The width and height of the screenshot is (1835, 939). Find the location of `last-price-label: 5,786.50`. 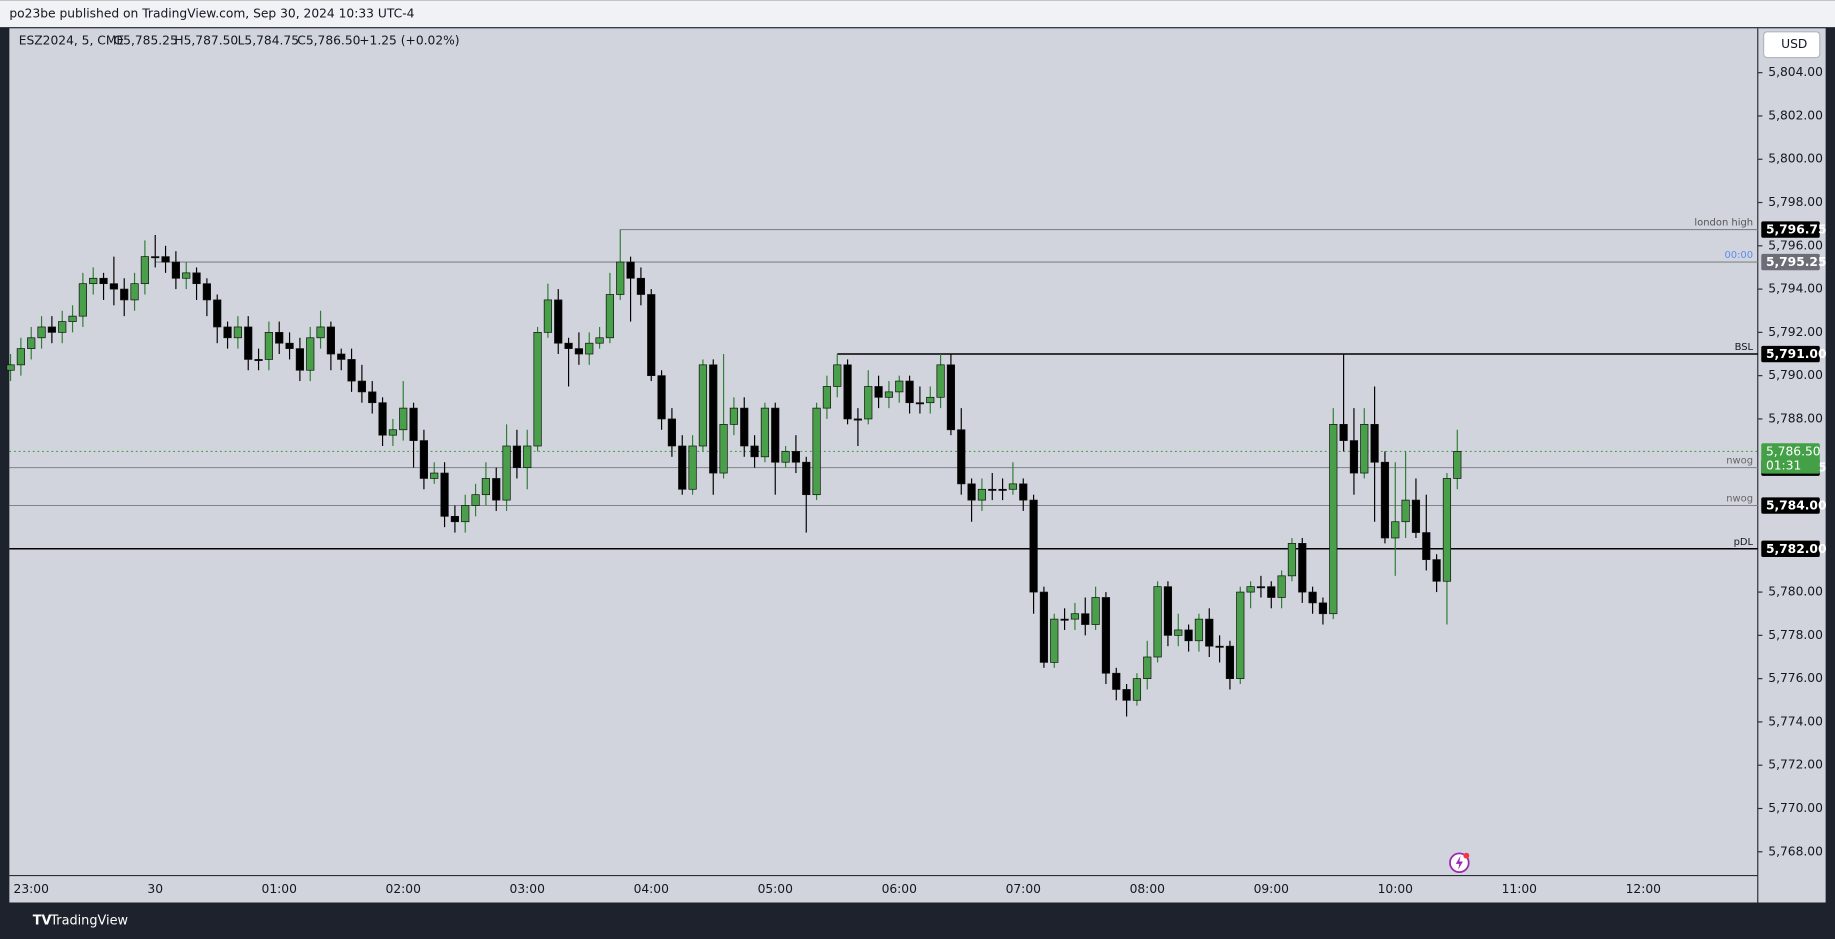

last-price-label: 5,786.50 is located at coordinates (1793, 451).